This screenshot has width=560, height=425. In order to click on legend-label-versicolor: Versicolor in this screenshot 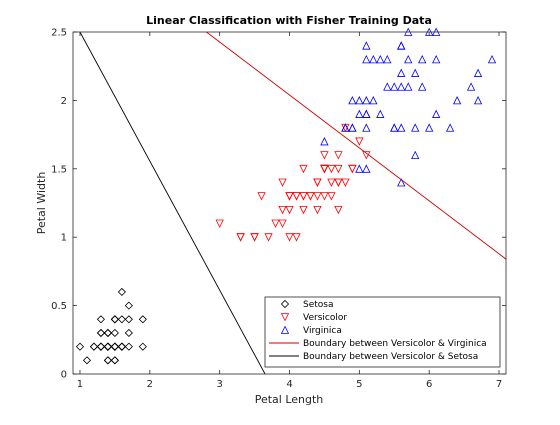, I will do `click(325, 318)`.